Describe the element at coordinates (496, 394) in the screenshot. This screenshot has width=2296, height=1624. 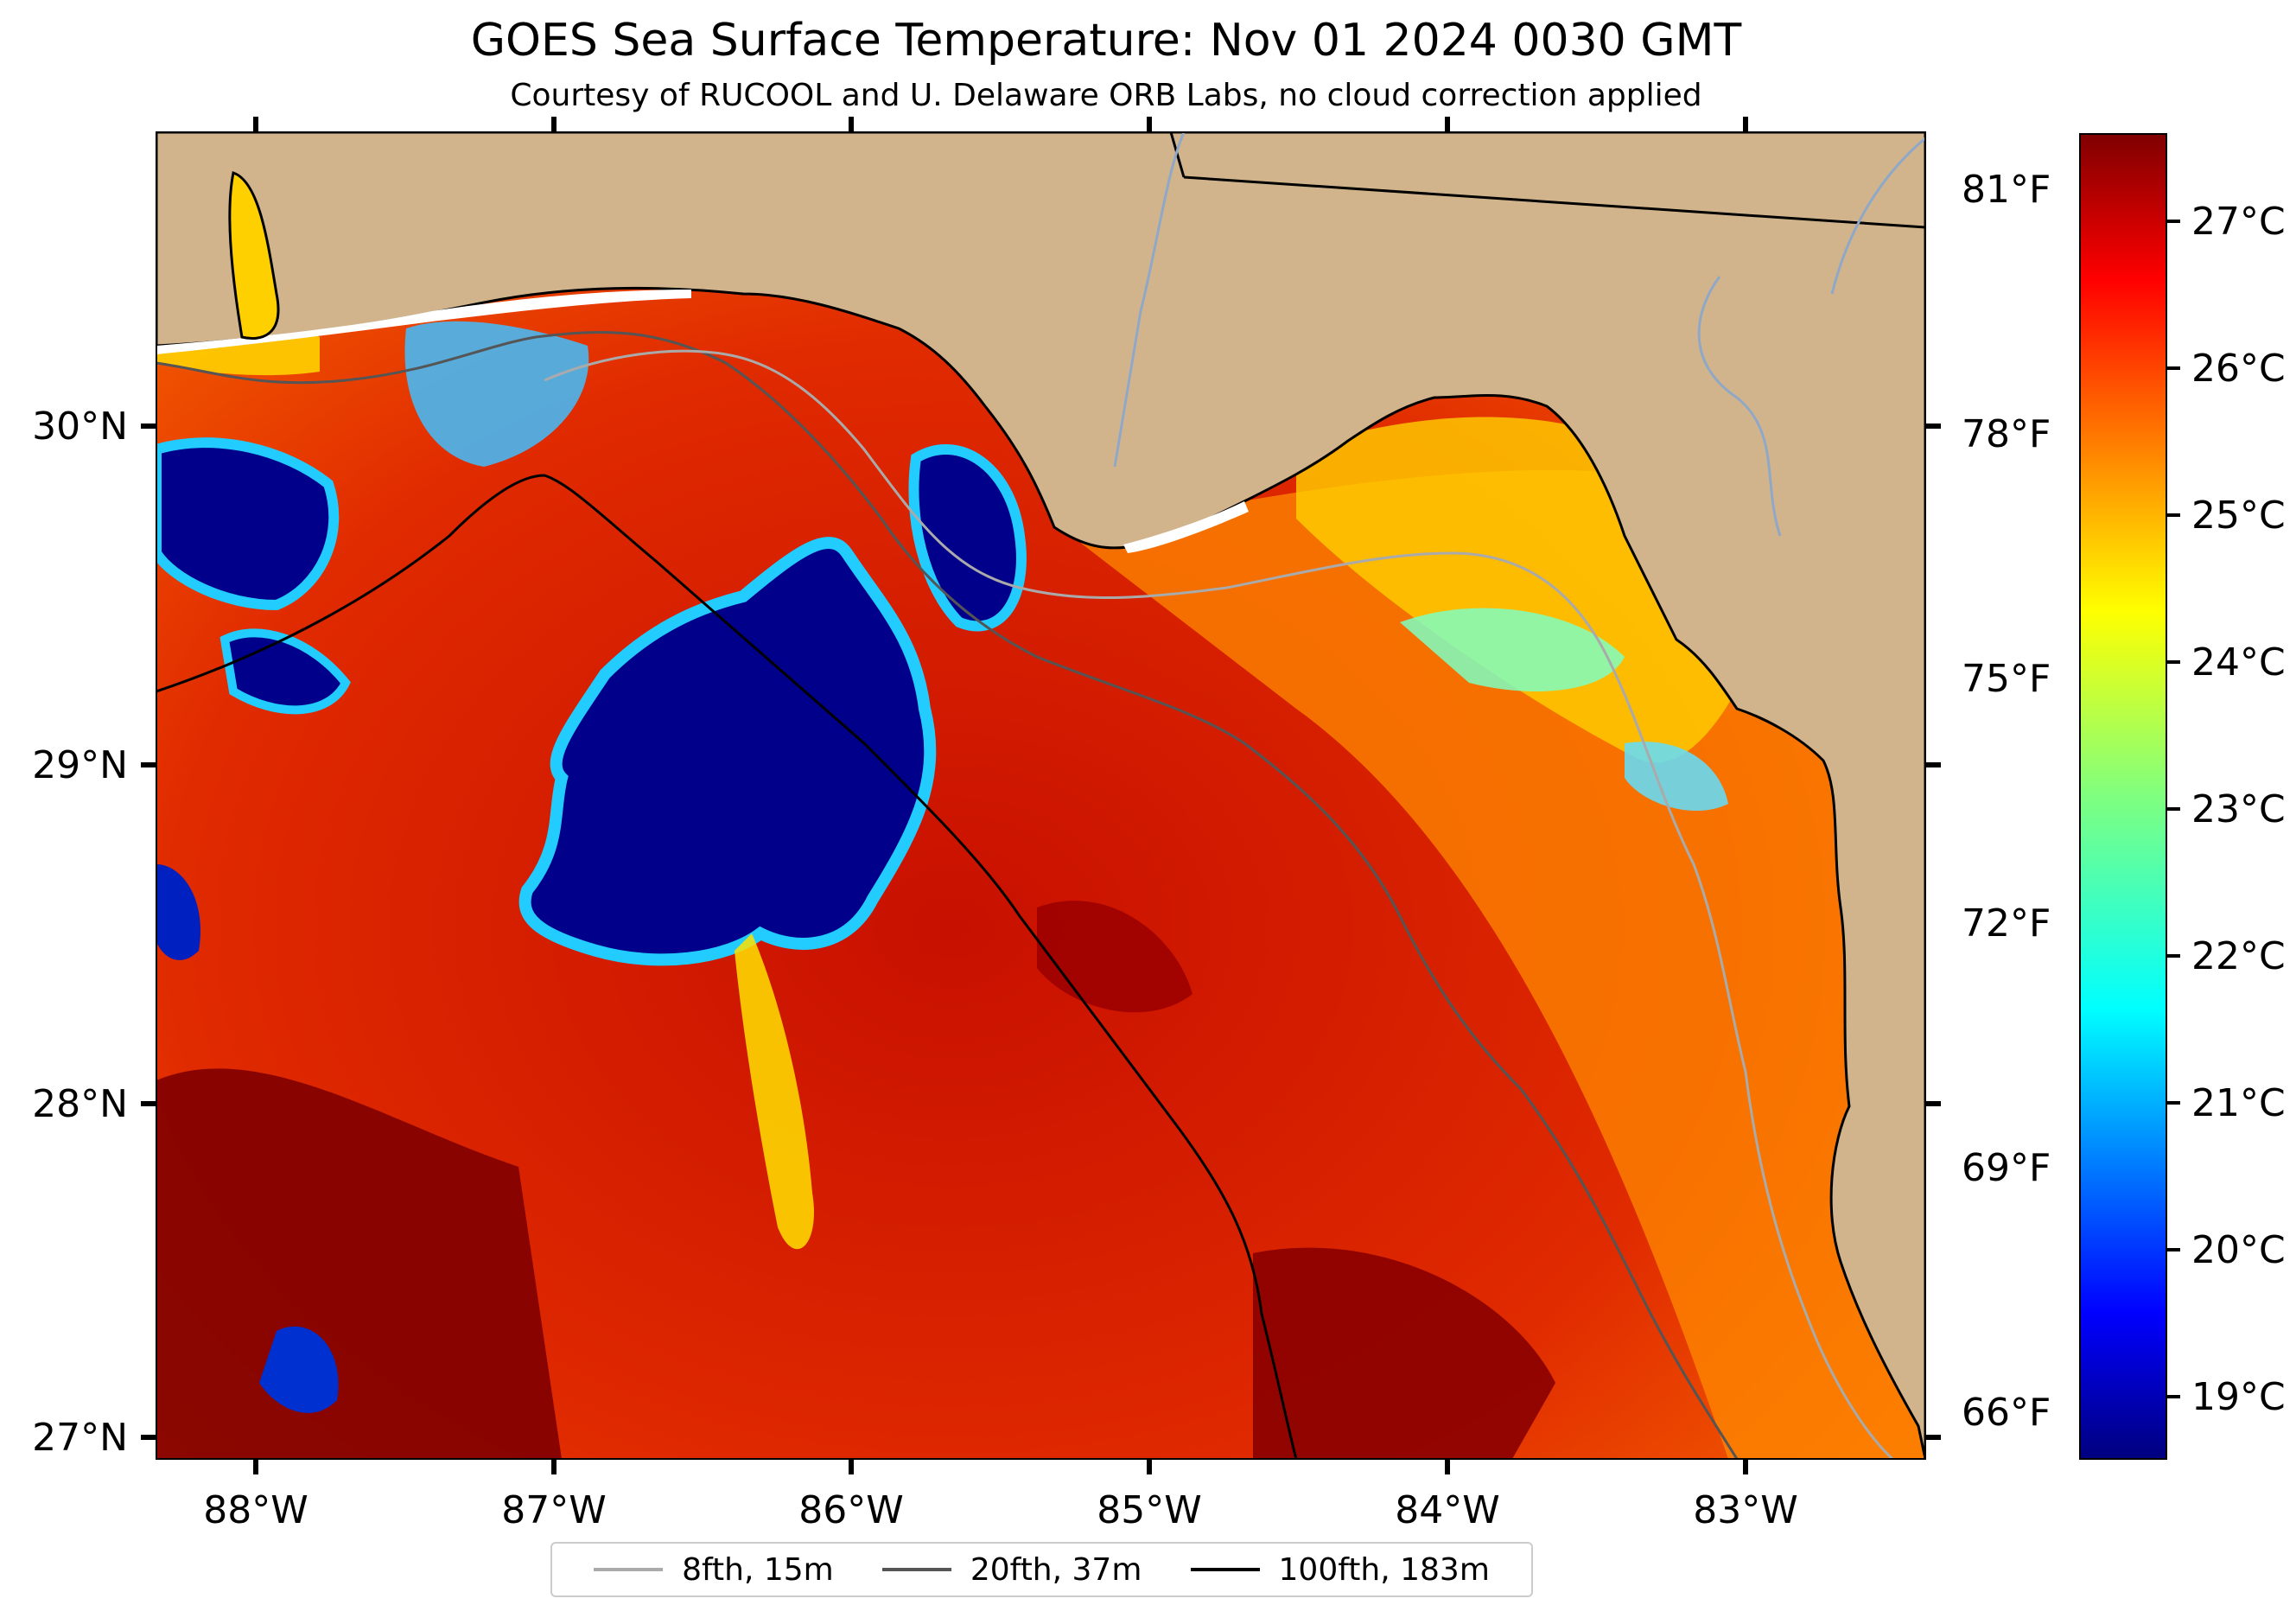
I see `cool-patch-pensacola` at that location.